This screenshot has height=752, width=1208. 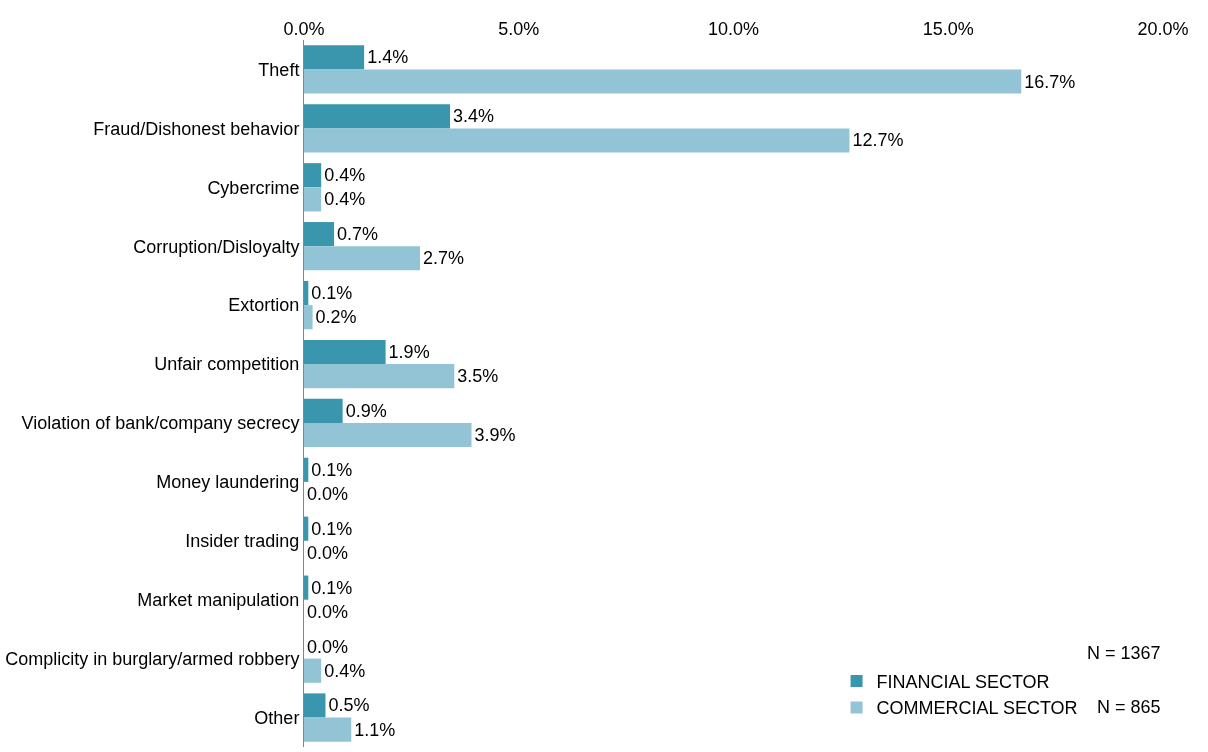 I want to click on data-label: 3.4%, so click(x=474, y=116).